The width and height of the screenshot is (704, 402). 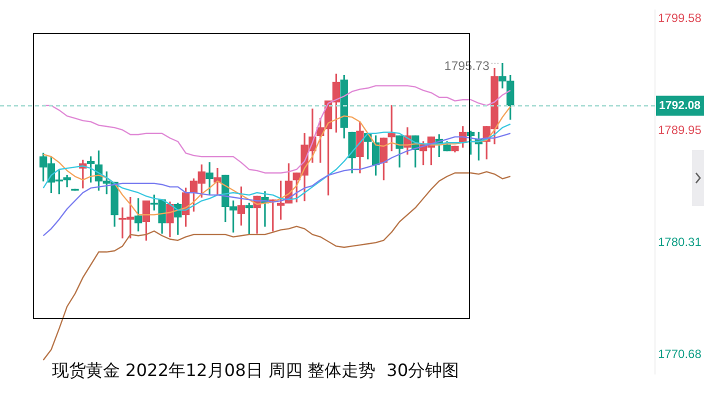 I want to click on text: 现货黄金 2022年12月08日 周四 整体走势 30分钟图, so click(x=256, y=371).